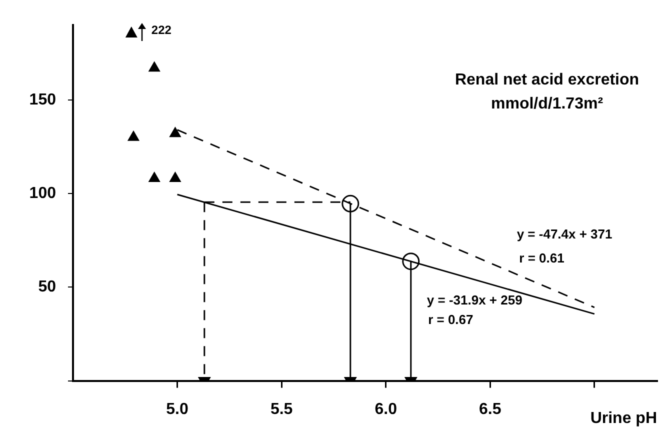  Describe the element at coordinates (451, 319) in the screenshot. I see `annotation: r = 0.67` at that location.